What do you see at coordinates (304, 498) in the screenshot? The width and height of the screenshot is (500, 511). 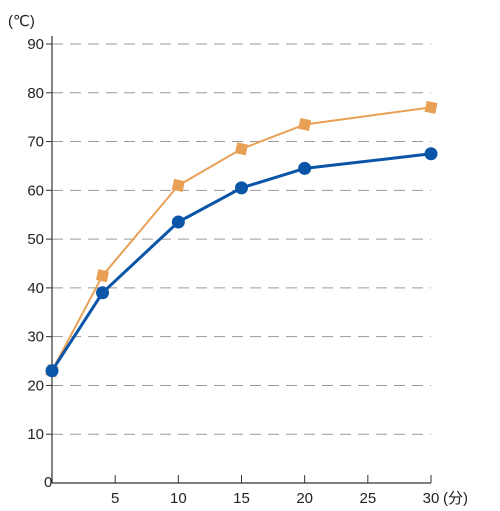 I see `x-tick-label: 20` at bounding box center [304, 498].